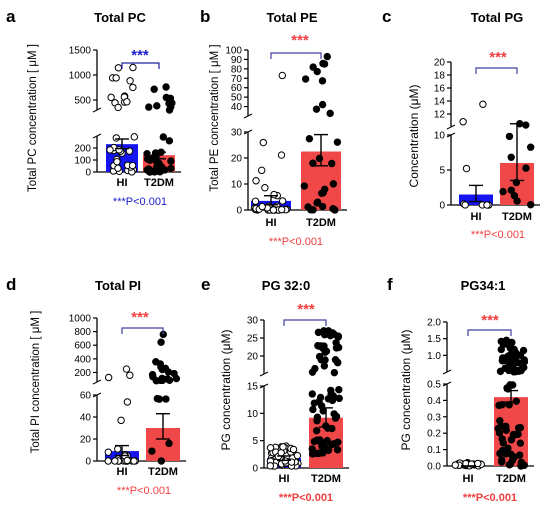 This screenshot has height=512, width=550. Describe the element at coordinates (205, 16) in the screenshot. I see `panel-b-label: b` at that location.